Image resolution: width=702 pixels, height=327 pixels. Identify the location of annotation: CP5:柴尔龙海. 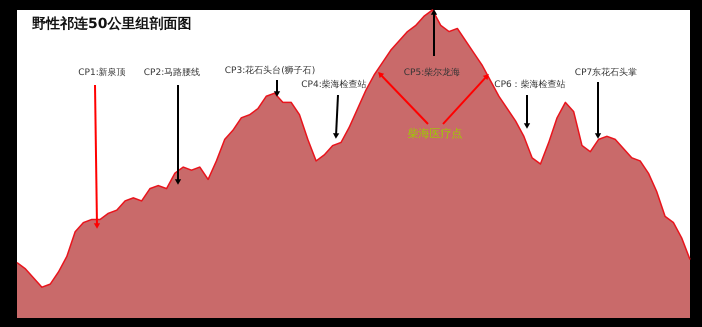
(432, 72).